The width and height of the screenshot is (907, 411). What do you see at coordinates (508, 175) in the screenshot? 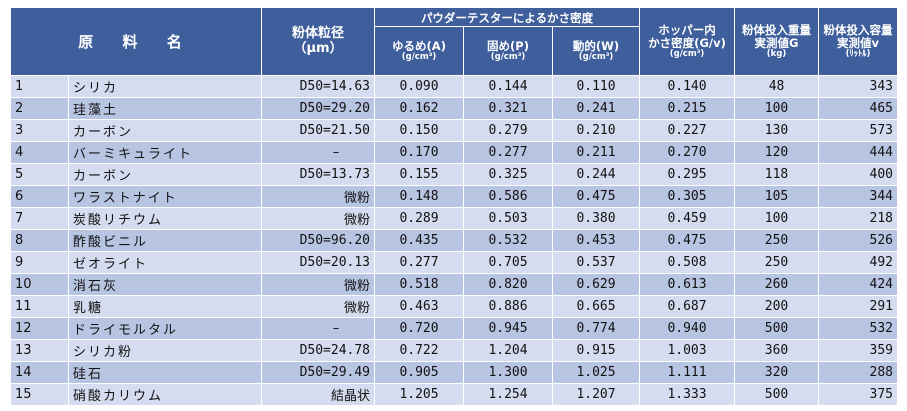
I see `packed-density-cell: 0.325` at bounding box center [508, 175].